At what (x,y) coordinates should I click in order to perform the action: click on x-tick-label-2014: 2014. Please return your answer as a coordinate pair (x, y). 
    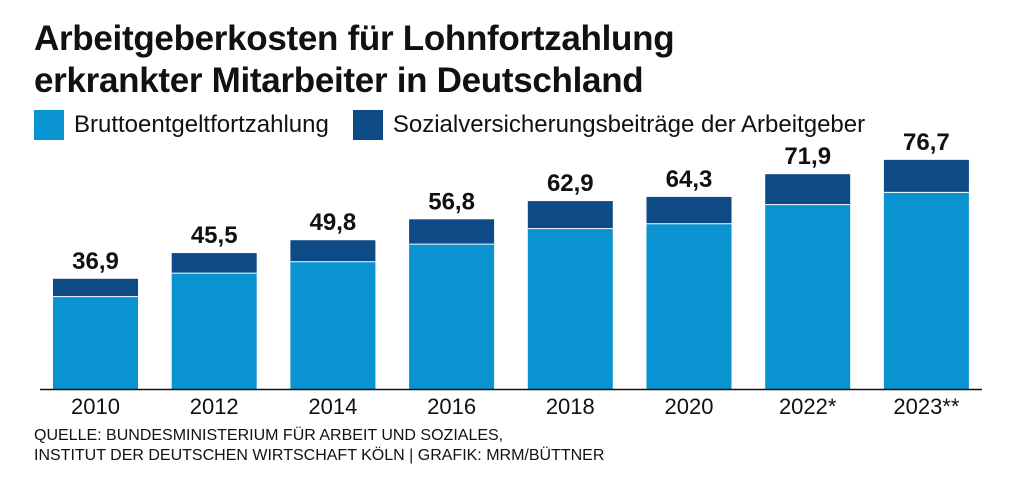
    Looking at the image, I should click on (332, 406).